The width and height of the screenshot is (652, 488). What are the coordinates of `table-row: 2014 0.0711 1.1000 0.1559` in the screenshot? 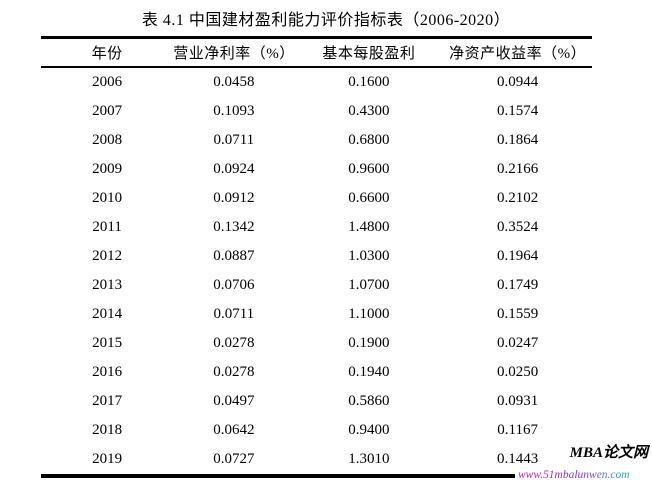 It's located at (316, 314).